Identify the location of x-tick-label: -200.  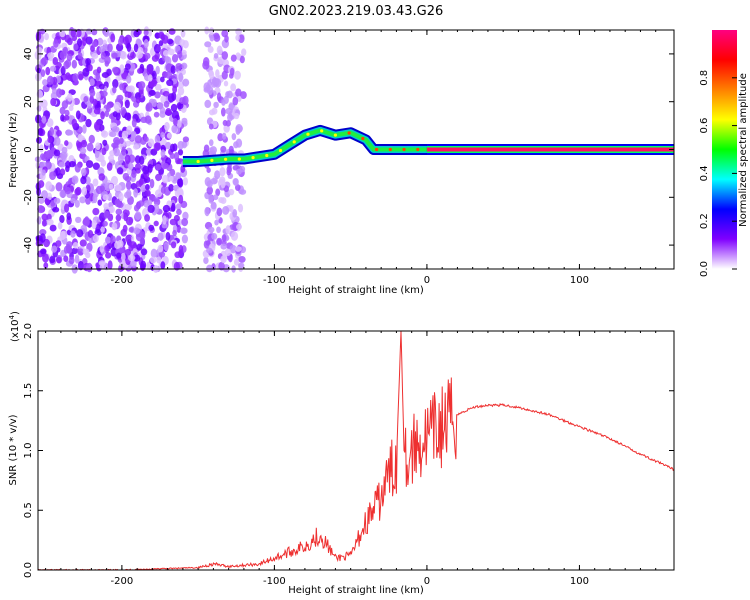
(122, 581).